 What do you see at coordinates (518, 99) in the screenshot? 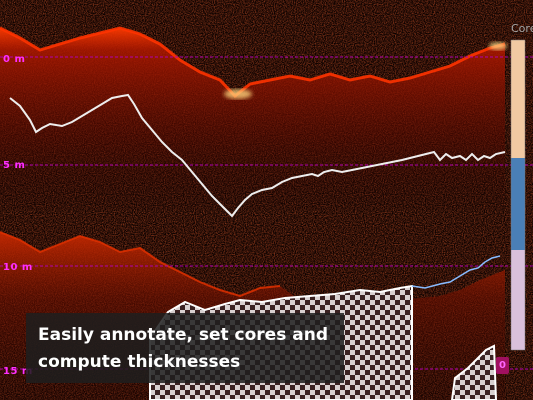
I see `core-segment-top` at bounding box center [518, 99].